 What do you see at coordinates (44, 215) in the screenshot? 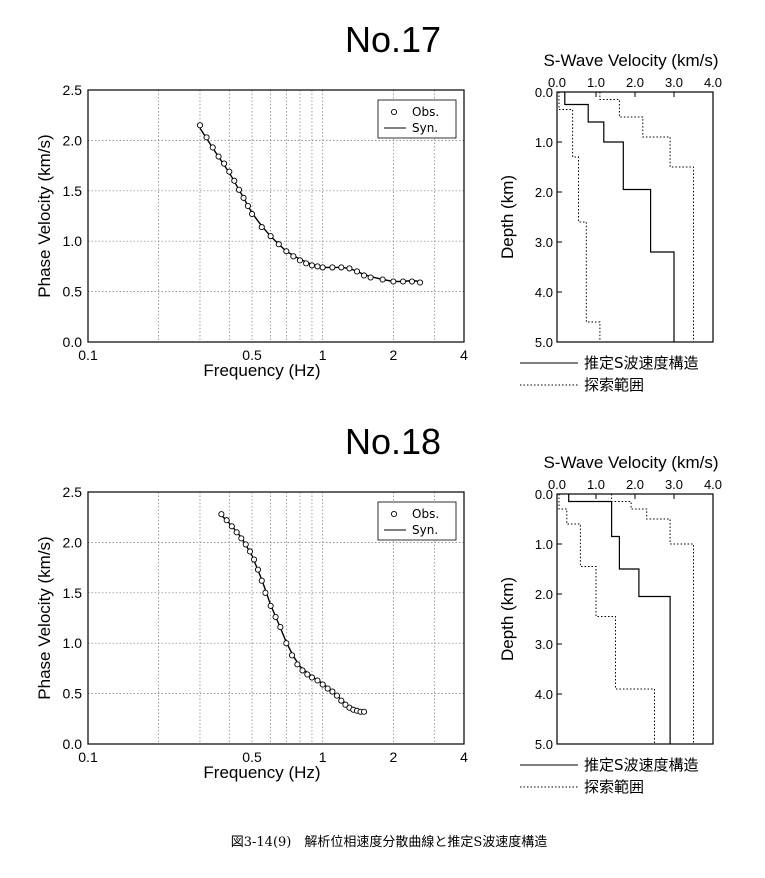
I see `y-axis-label: Phase Velocity (km/s)` at bounding box center [44, 215].